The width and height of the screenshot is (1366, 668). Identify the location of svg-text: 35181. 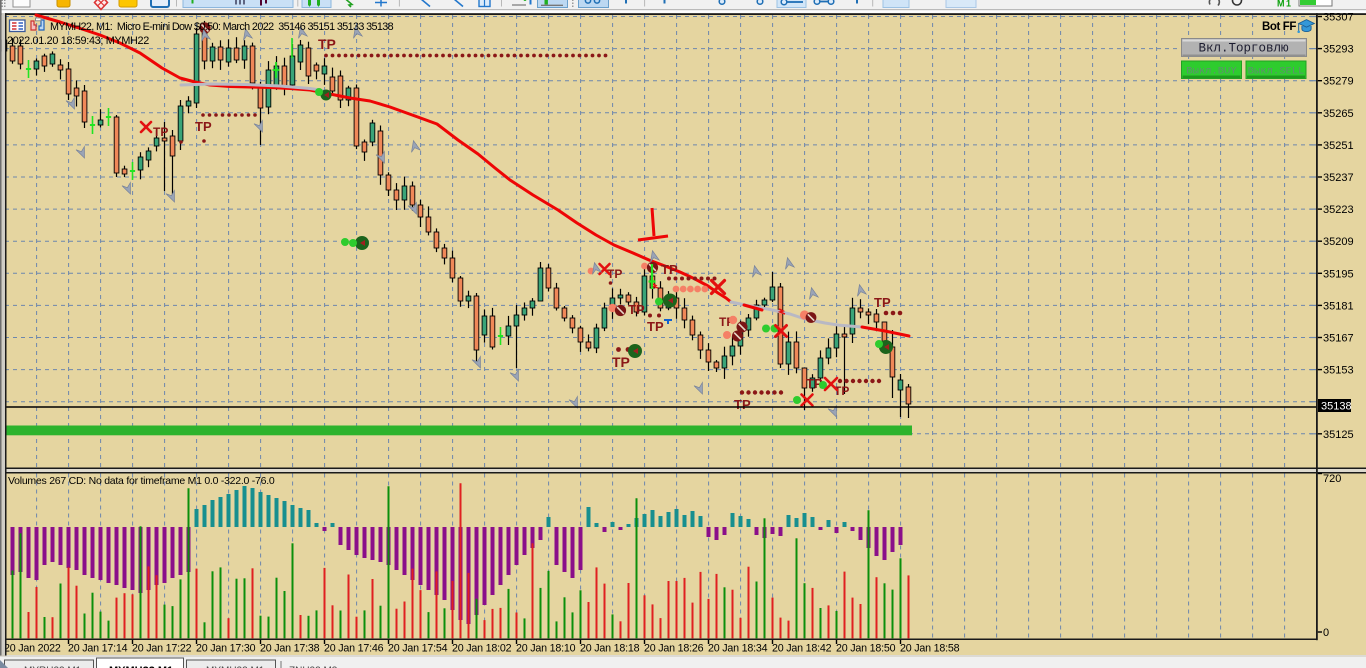
(1338, 306).